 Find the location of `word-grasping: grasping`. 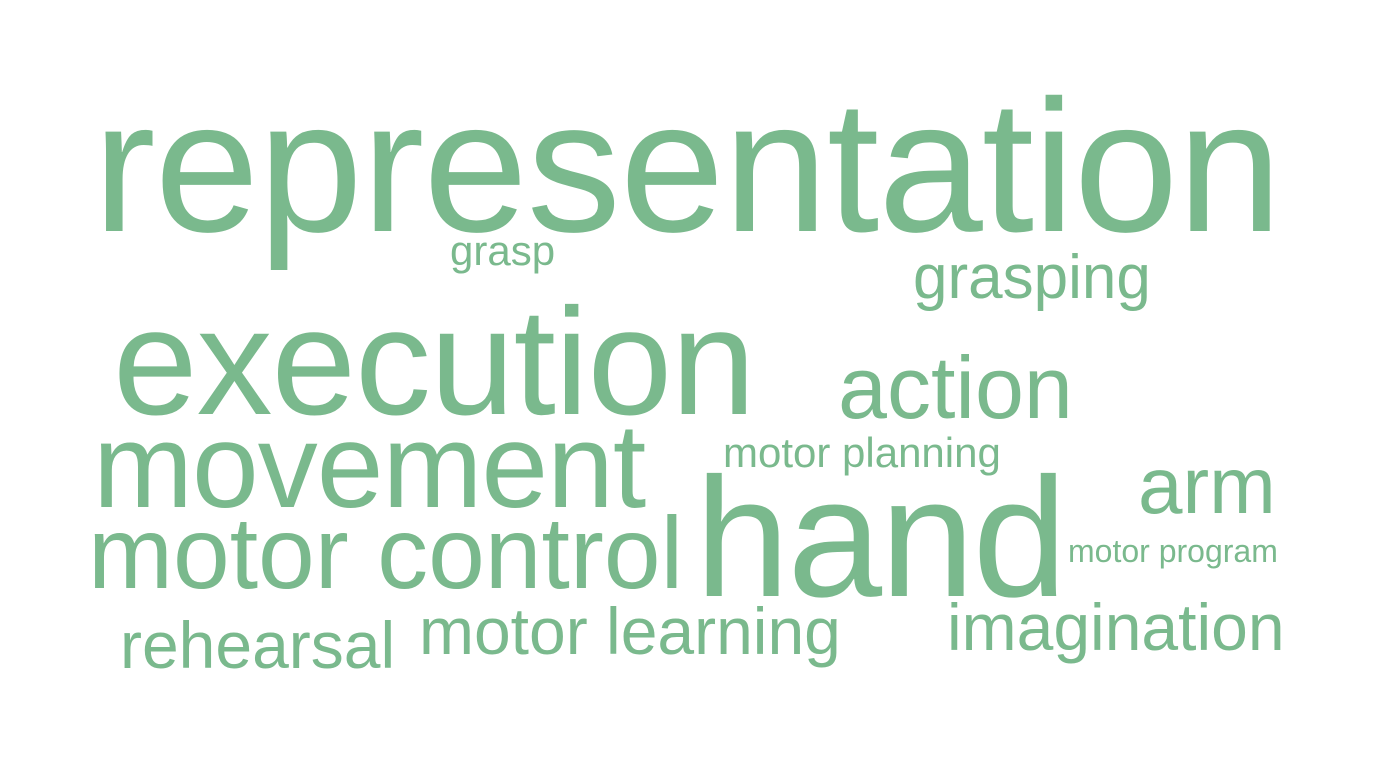

word-grasping: grasping is located at coordinates (1032, 277).